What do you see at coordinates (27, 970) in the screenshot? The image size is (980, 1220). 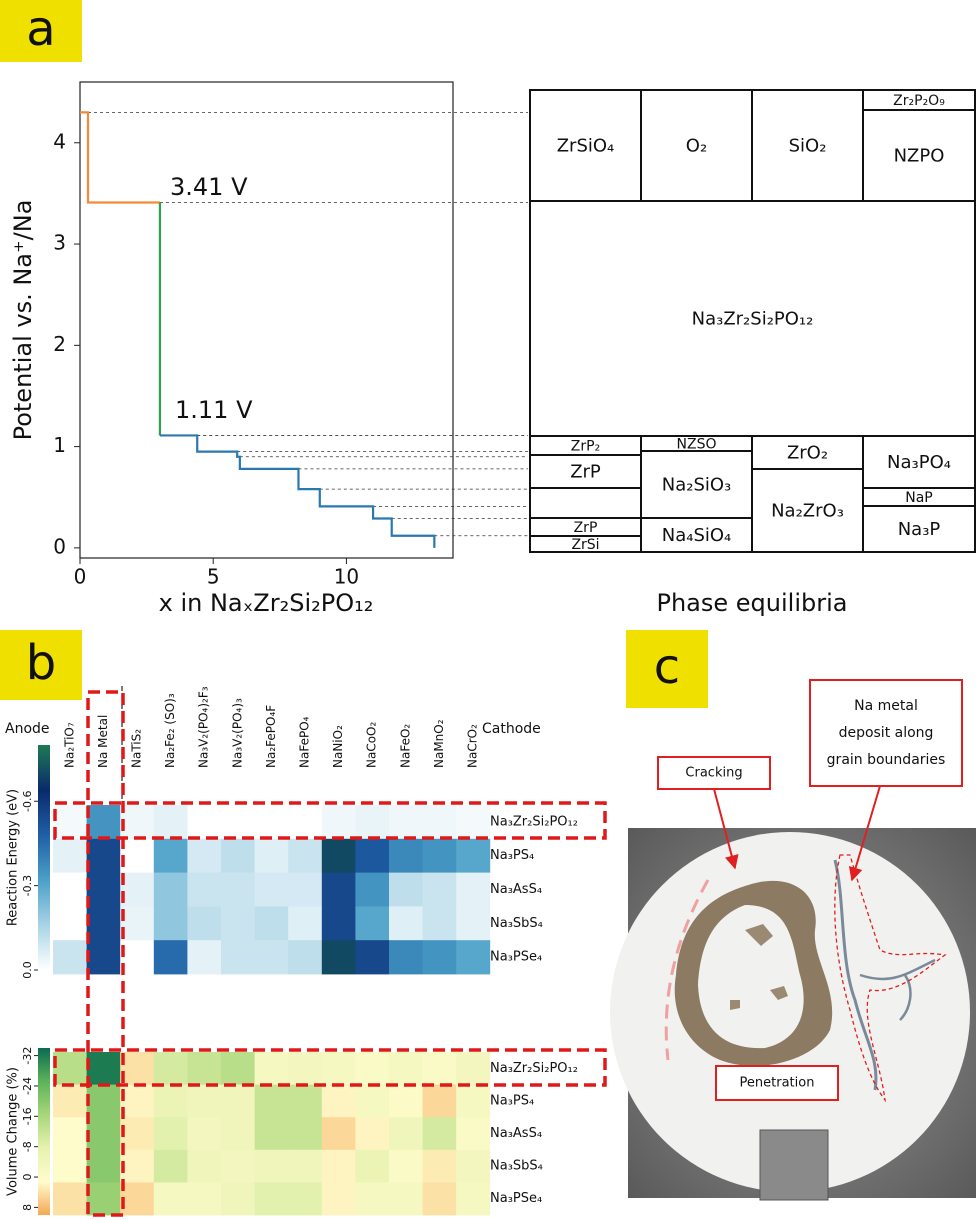 I see `colorbar-tick-label: 0.0` at bounding box center [27, 970].